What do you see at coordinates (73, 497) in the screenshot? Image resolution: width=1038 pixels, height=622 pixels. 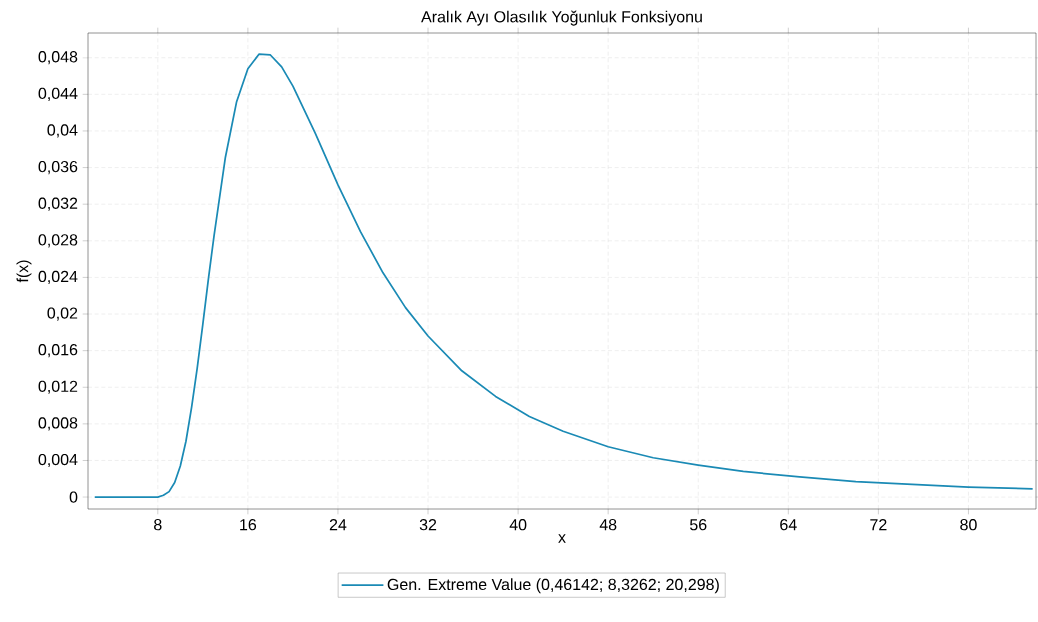 I see `y-tick-label: 0` at bounding box center [73, 497].